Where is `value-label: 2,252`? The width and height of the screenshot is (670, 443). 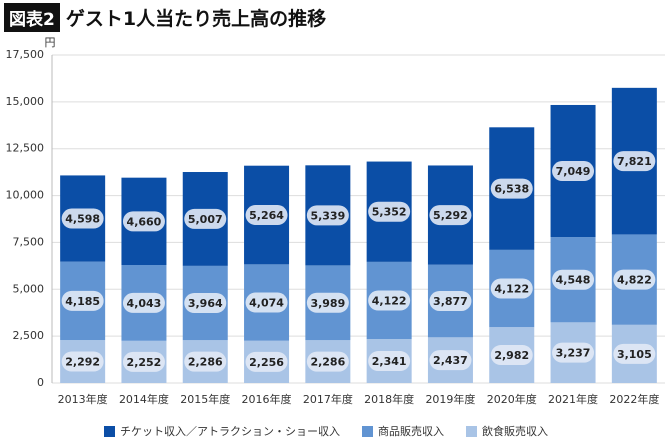
value-label: 2,252 is located at coordinates (144, 362).